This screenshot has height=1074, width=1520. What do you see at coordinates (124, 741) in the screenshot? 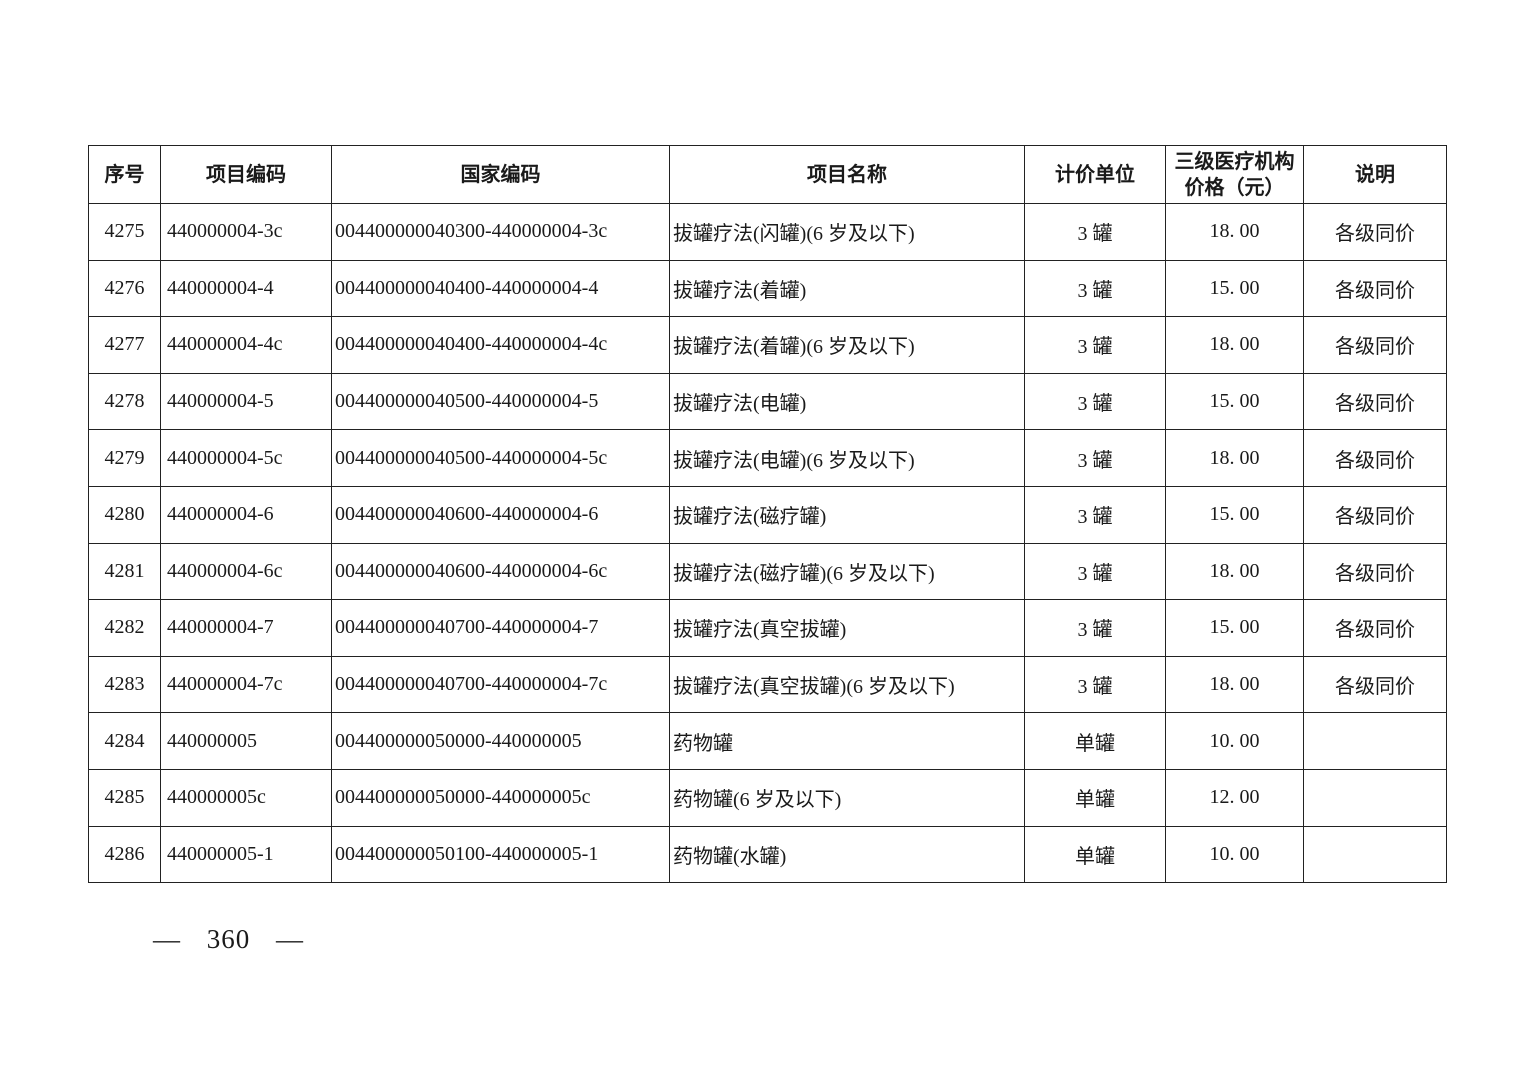
I see `cell-seq: 4284` at bounding box center [124, 741].